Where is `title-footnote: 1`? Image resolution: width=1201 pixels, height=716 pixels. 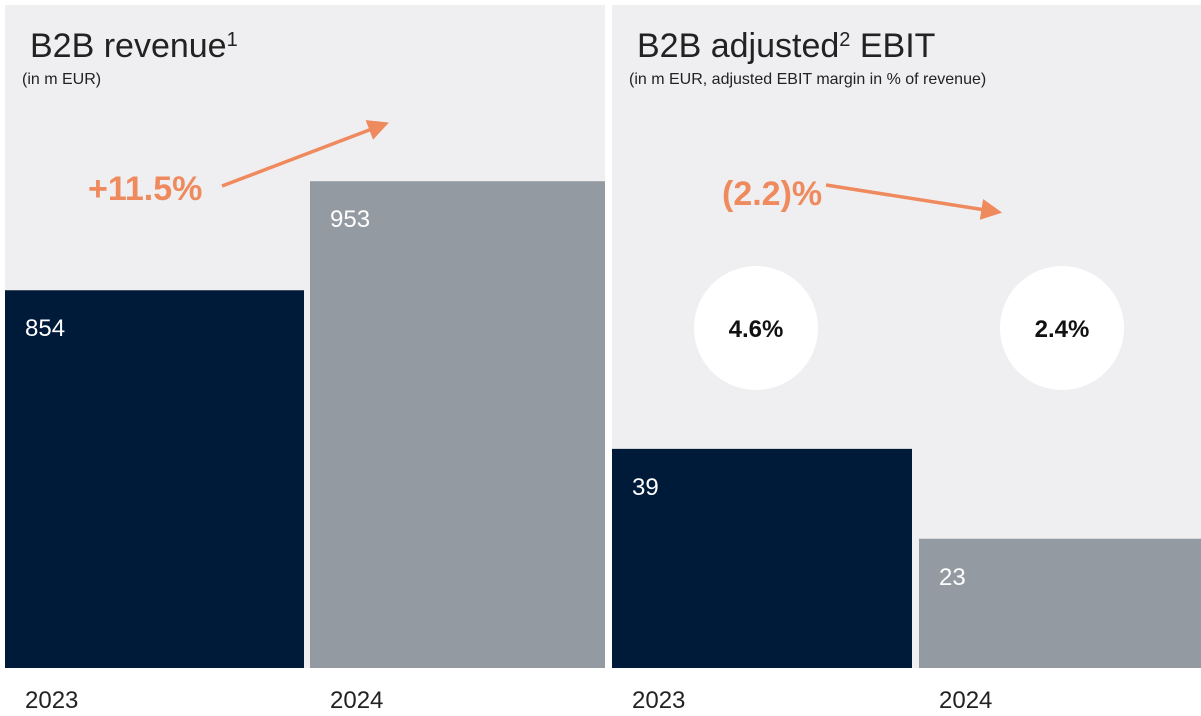
title-footnote: 1 is located at coordinates (232, 40).